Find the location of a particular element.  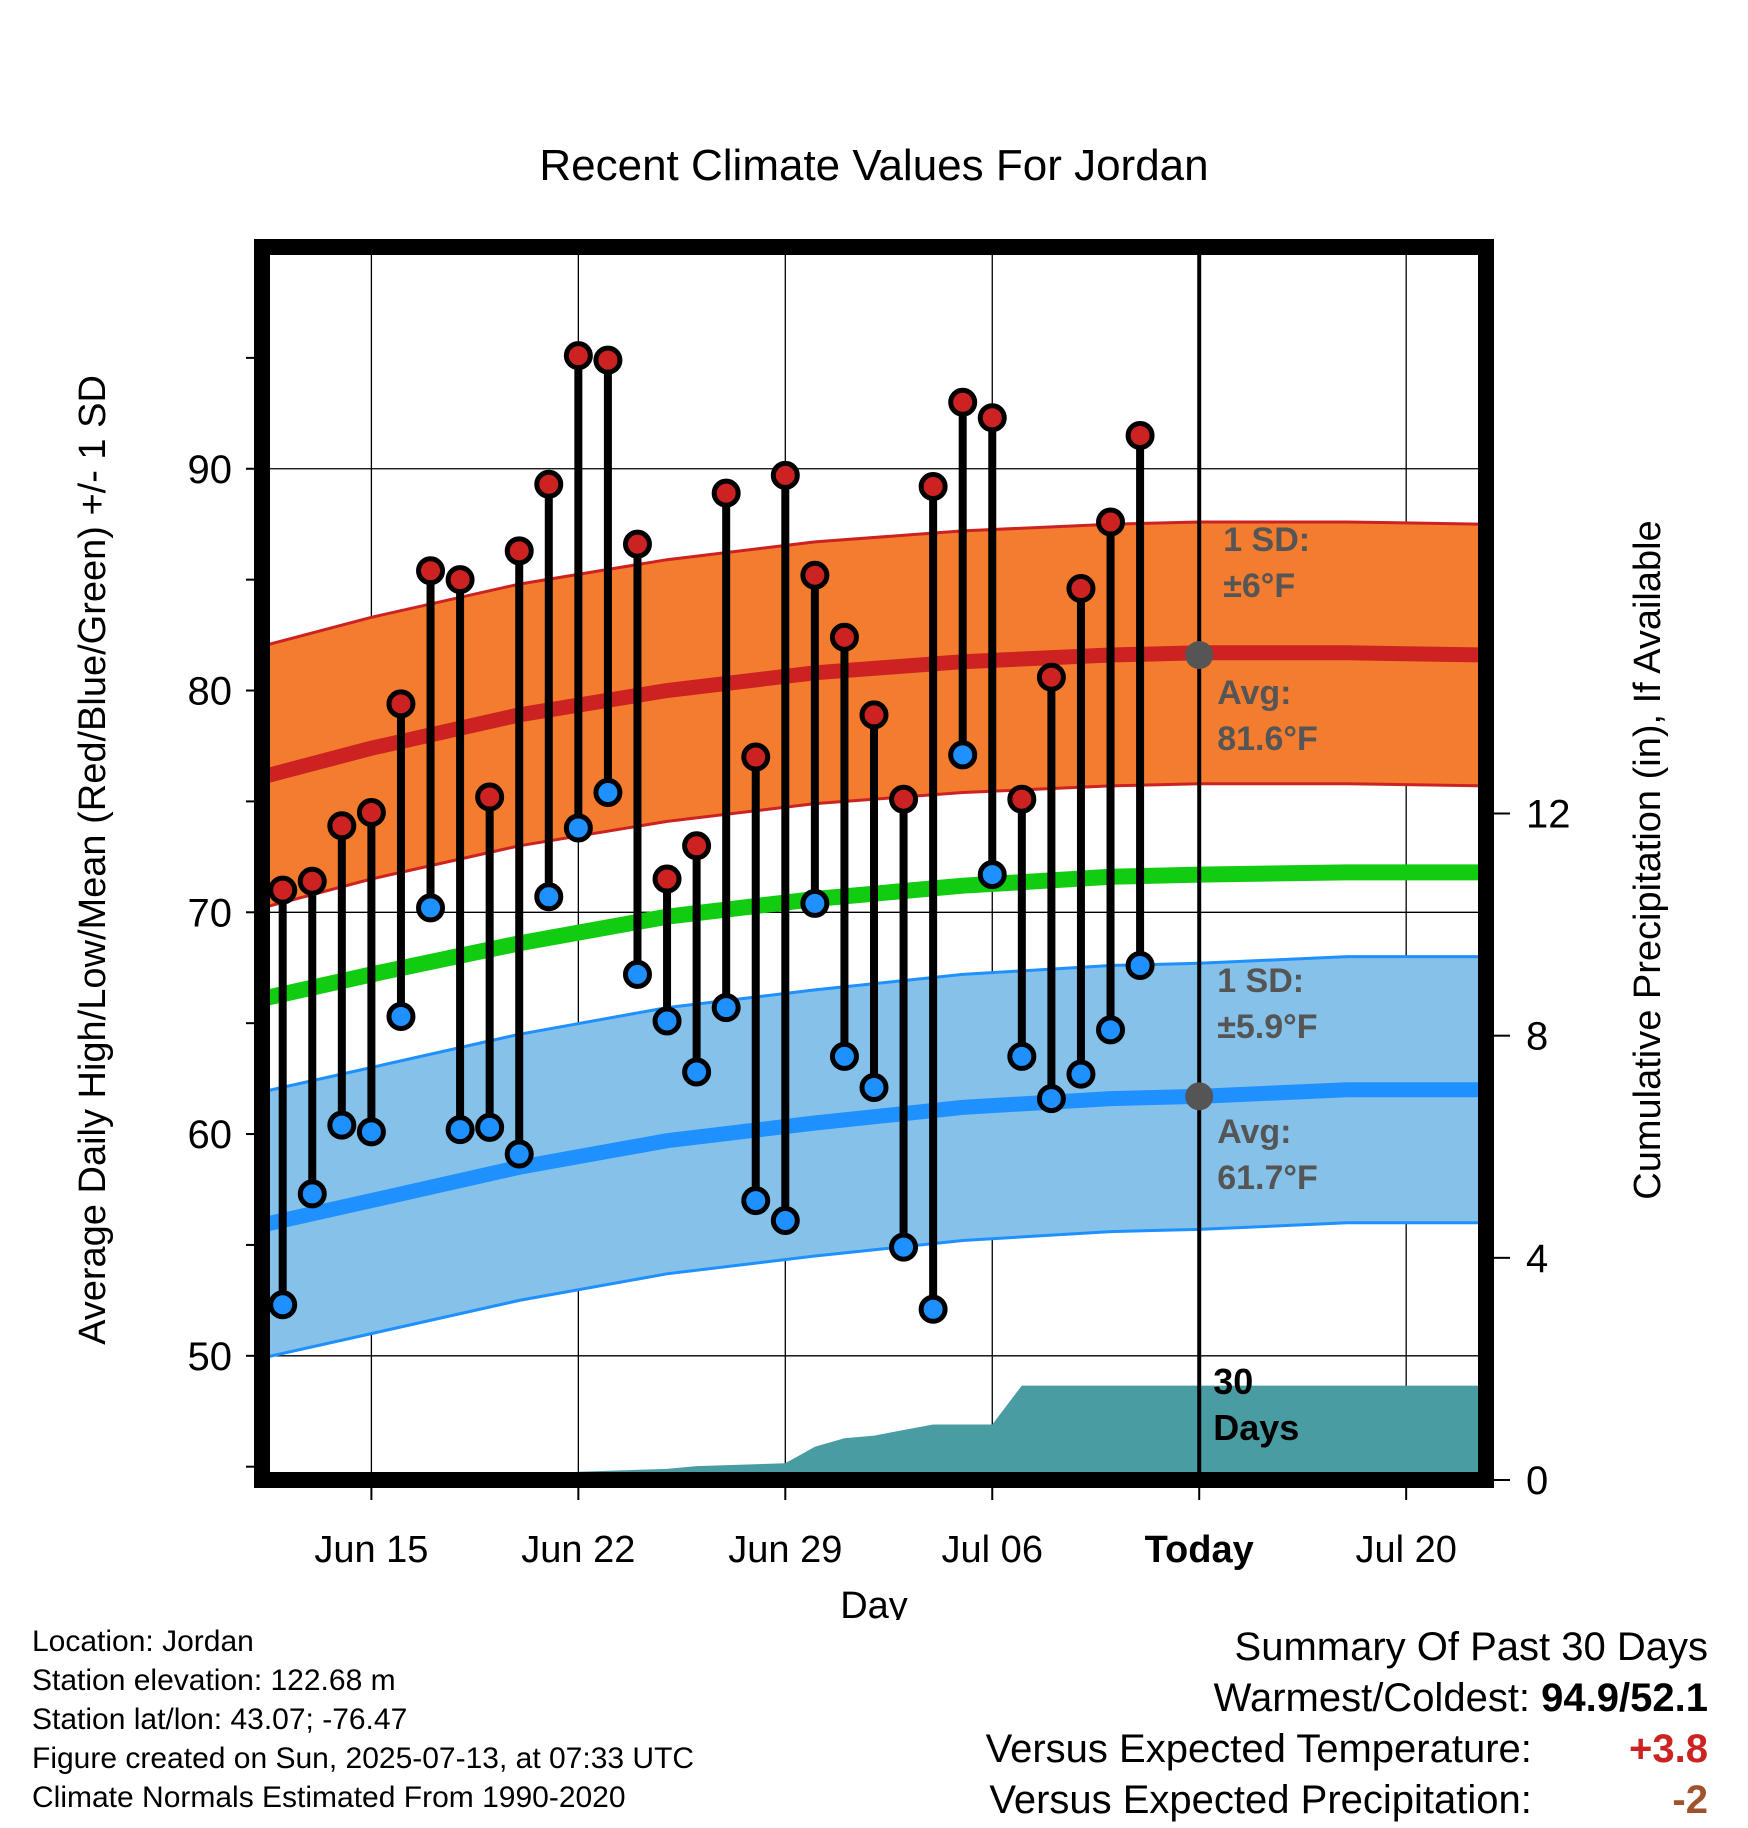

warm-value: 94.9/52.1 is located at coordinates (1624, 1698).